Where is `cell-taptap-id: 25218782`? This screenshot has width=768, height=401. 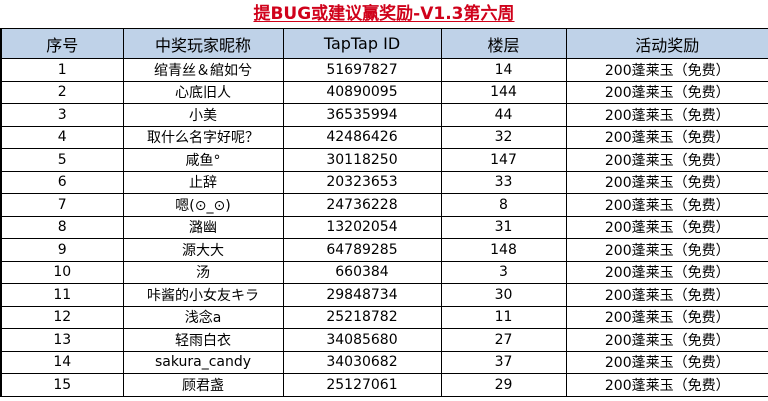
cell-taptap-id: 25218782 is located at coordinates (362, 317).